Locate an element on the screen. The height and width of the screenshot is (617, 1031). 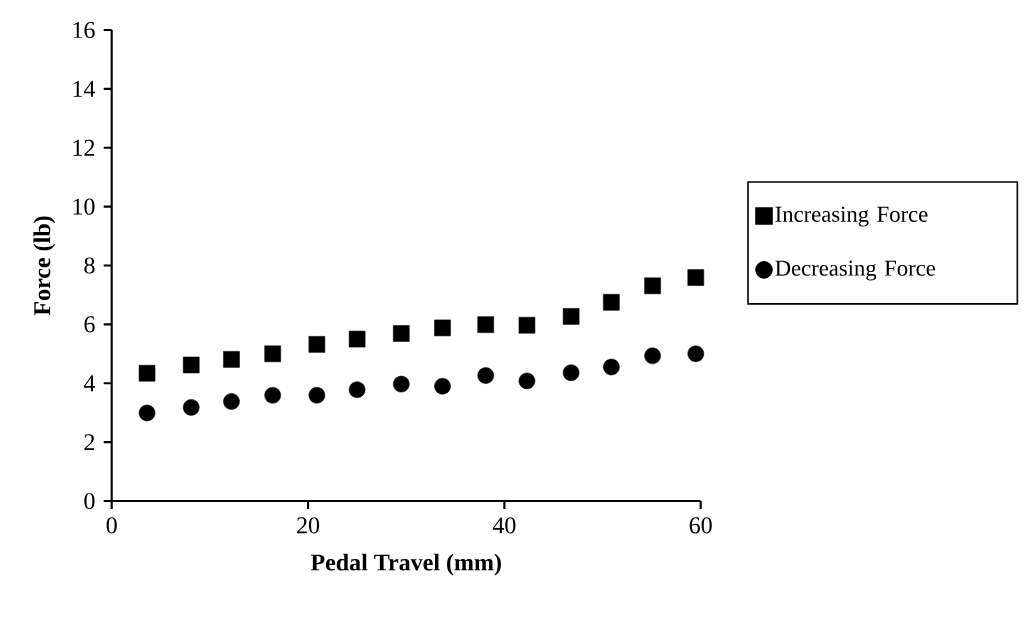
y-tick-label: 2 is located at coordinates (89, 442).